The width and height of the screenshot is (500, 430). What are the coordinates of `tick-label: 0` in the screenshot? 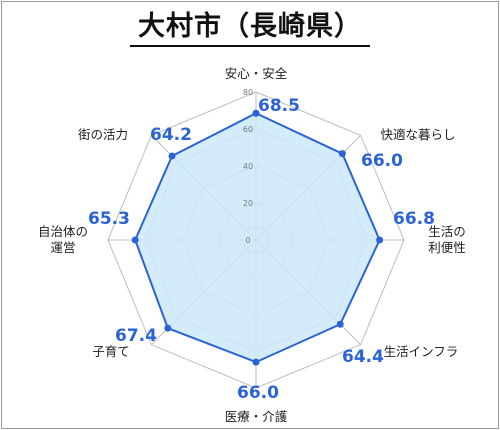 It's located at (247, 240).